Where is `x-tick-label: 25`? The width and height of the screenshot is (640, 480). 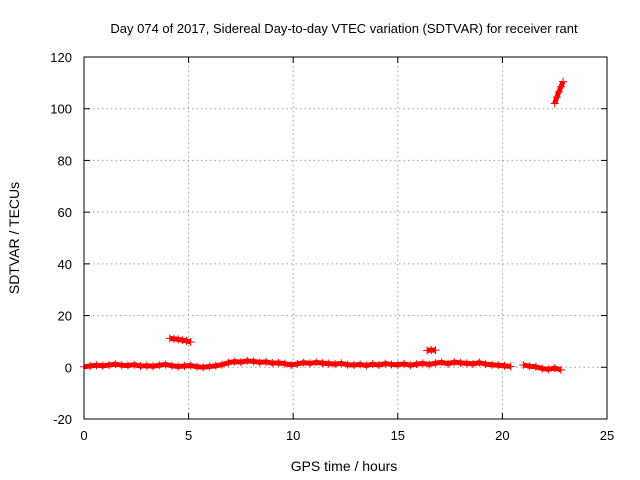
x-tick-label: 25 is located at coordinates (607, 435).